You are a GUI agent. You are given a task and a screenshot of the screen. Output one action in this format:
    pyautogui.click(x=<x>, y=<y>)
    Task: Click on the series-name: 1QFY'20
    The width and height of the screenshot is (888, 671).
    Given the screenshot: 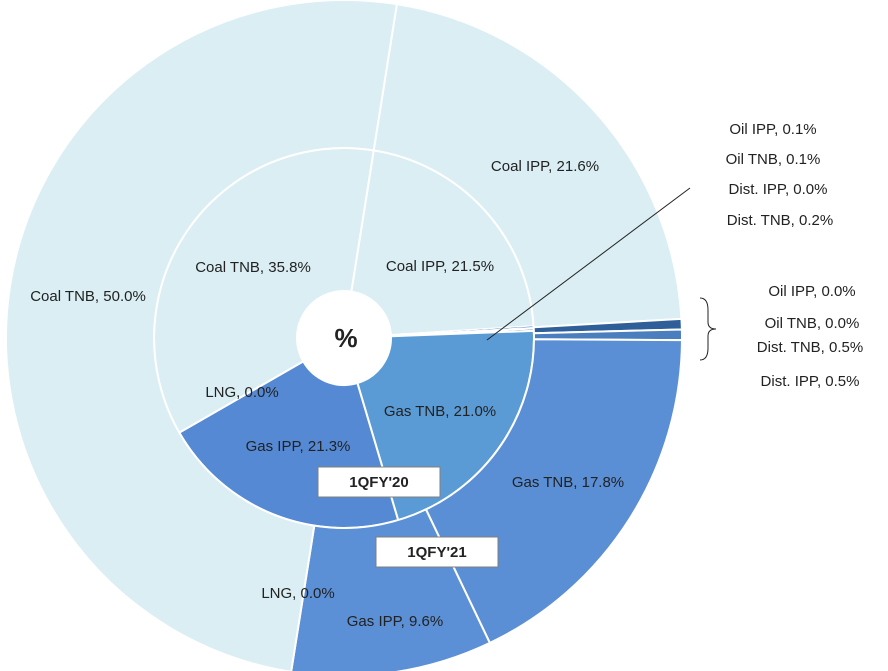 What is the action you would take?
    pyautogui.click(x=378, y=482)
    